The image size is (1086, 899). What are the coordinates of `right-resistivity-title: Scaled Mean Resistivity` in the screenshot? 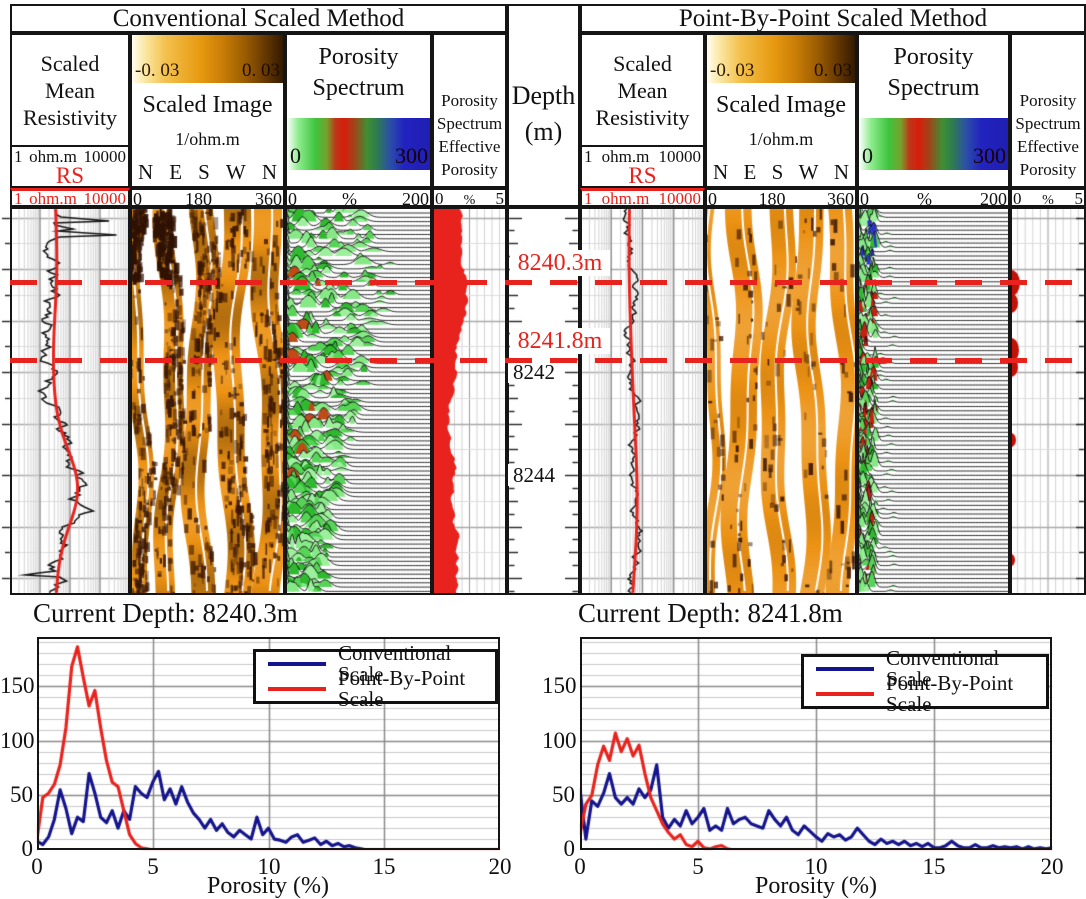 It's located at (642, 90).